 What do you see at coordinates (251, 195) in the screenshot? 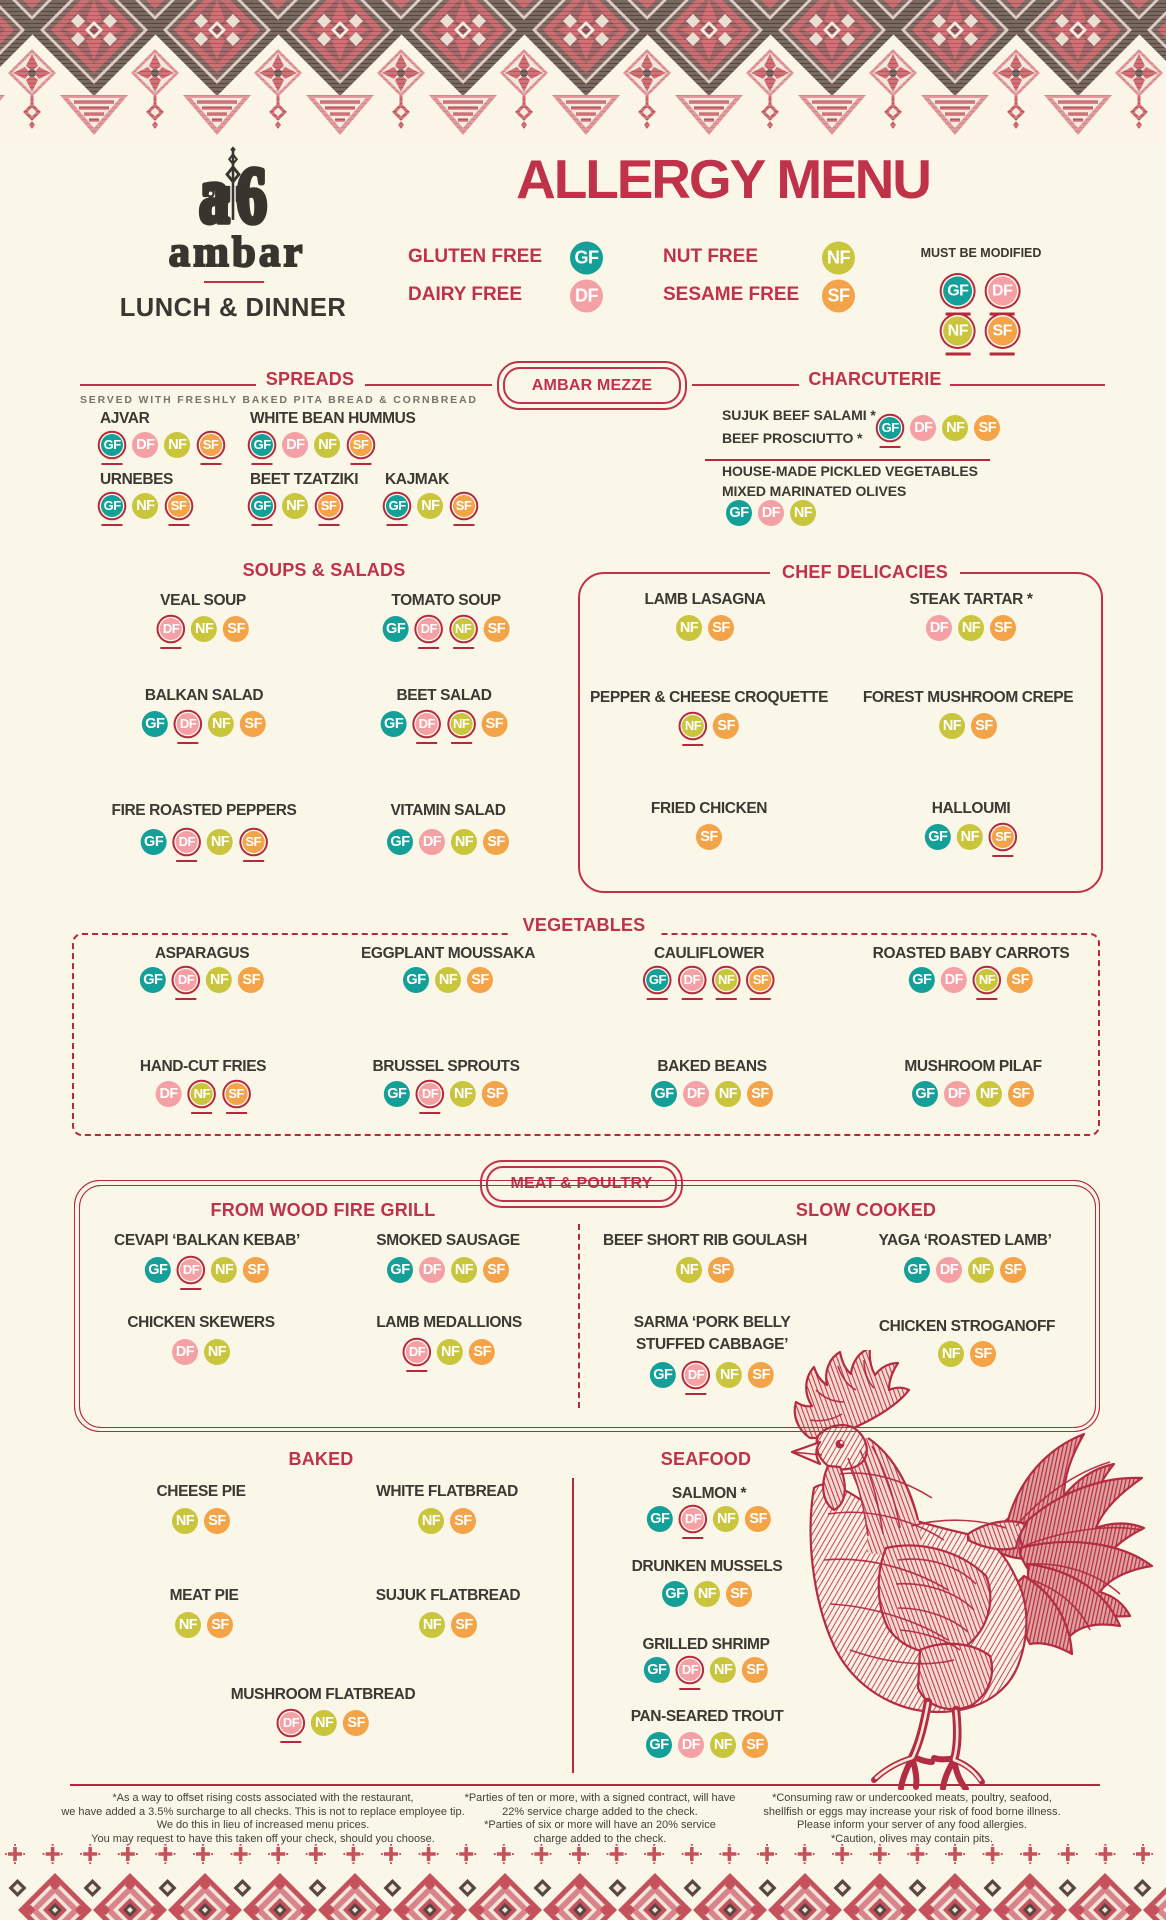
I see `svg-text: 6` at bounding box center [251, 195].